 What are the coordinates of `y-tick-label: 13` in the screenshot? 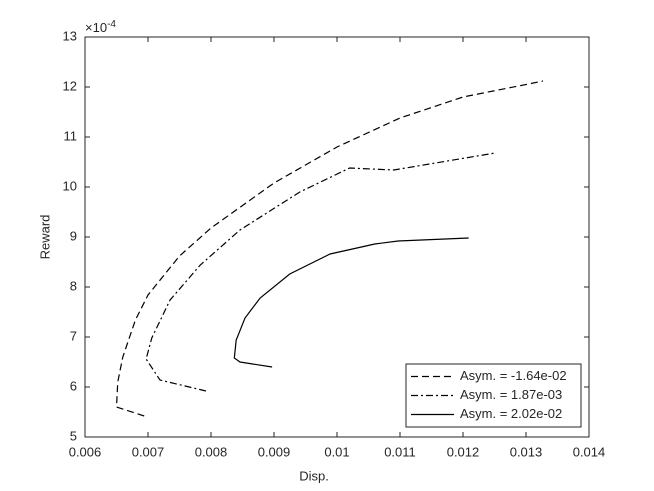 It's located at (70, 35).